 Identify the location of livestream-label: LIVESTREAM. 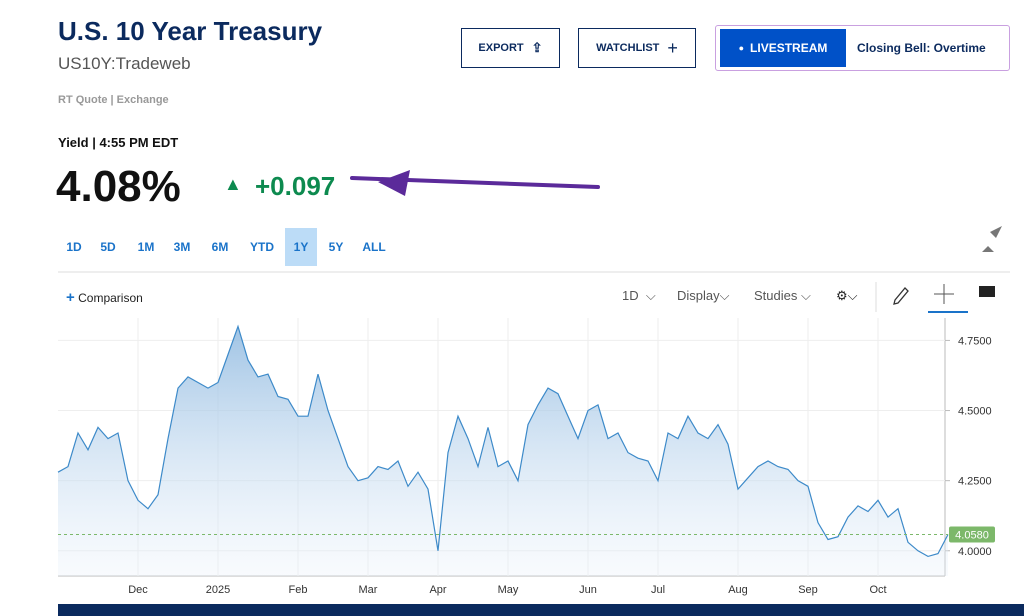
(789, 48).